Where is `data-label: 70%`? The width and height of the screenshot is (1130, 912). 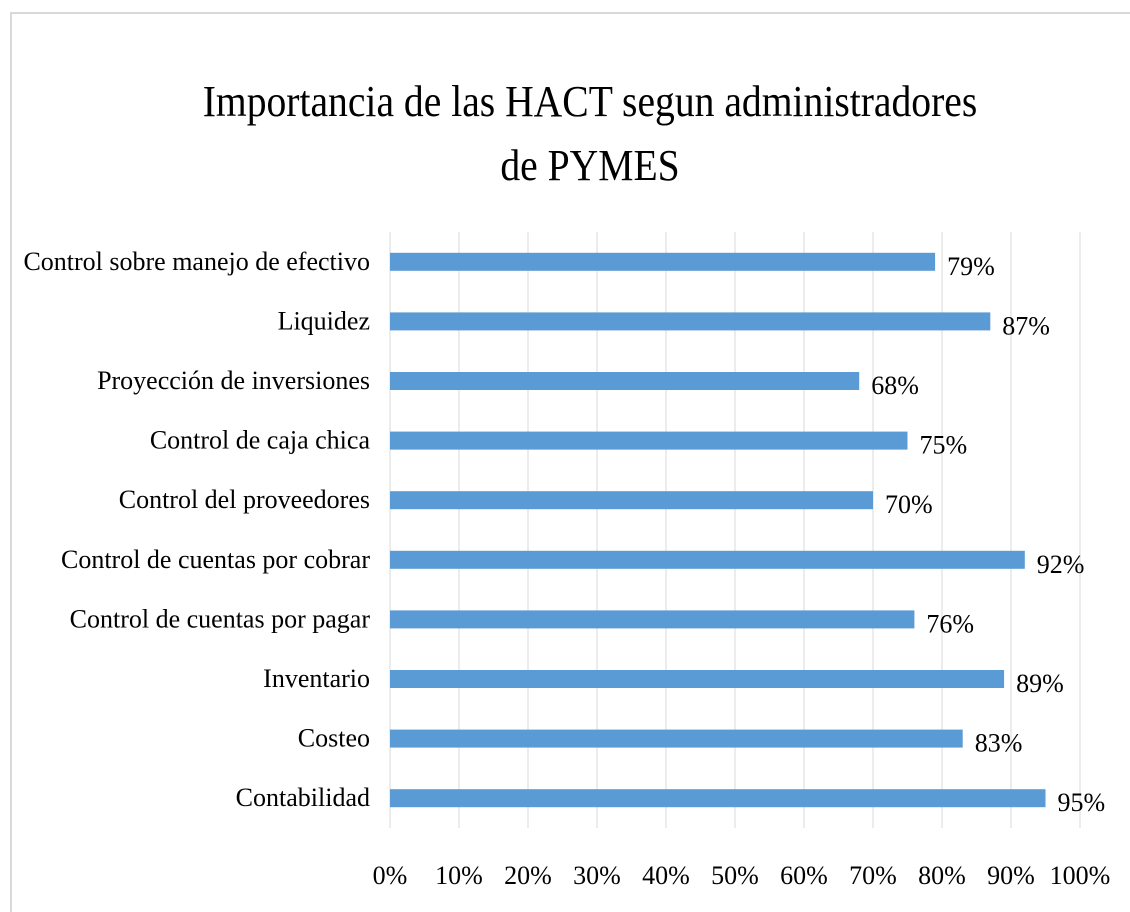
data-label: 70% is located at coordinates (909, 504).